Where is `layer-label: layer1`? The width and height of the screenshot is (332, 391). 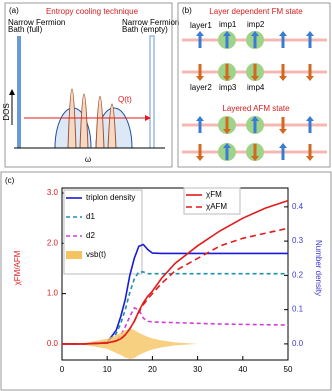
layer-label: layer1 is located at coordinates (201, 25).